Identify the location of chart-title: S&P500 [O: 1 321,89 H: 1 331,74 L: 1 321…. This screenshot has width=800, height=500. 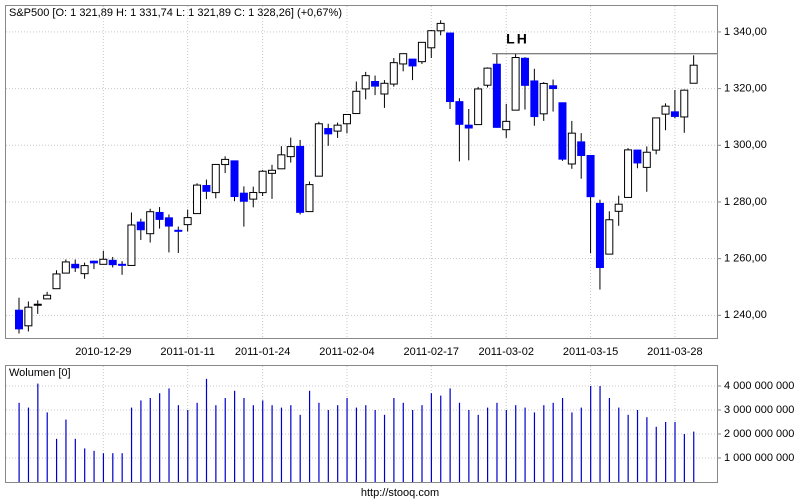
(175, 13).